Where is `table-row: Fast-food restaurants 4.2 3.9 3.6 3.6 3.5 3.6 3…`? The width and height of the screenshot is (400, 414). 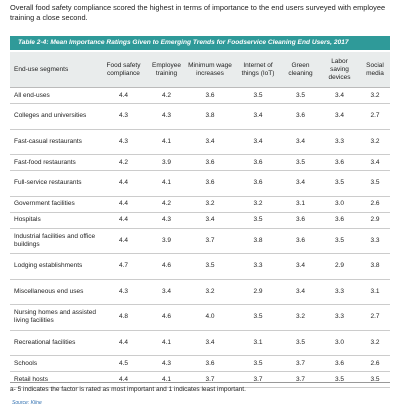 table-row: Fast-food restaurants 4.2 3.9 3.6 3.6 3.5 3.6 3… is located at coordinates (200, 162).